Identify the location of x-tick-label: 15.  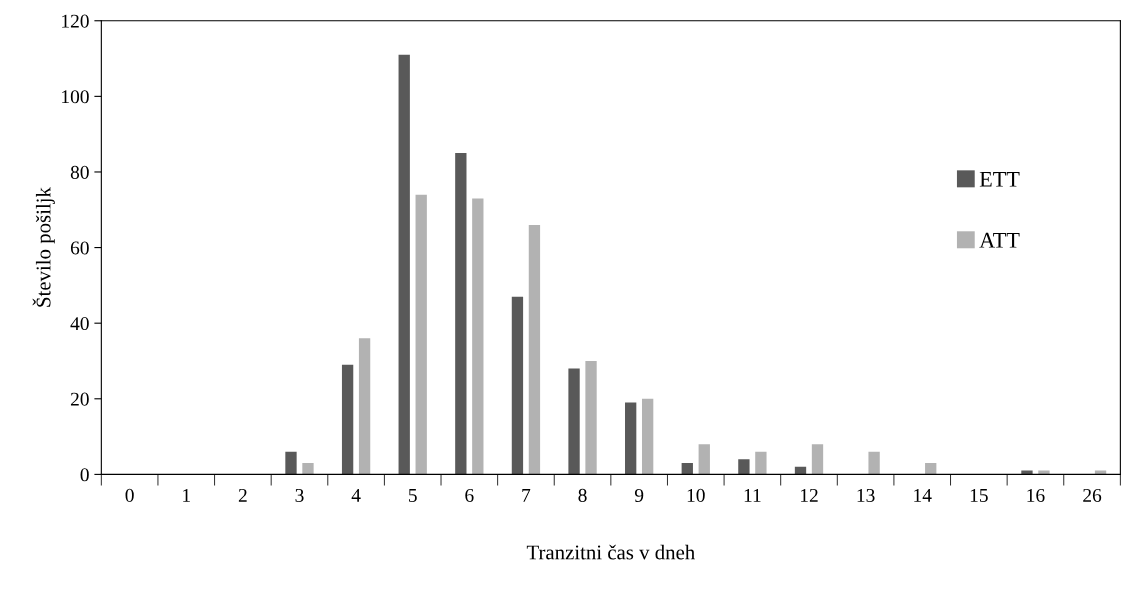
(979, 495).